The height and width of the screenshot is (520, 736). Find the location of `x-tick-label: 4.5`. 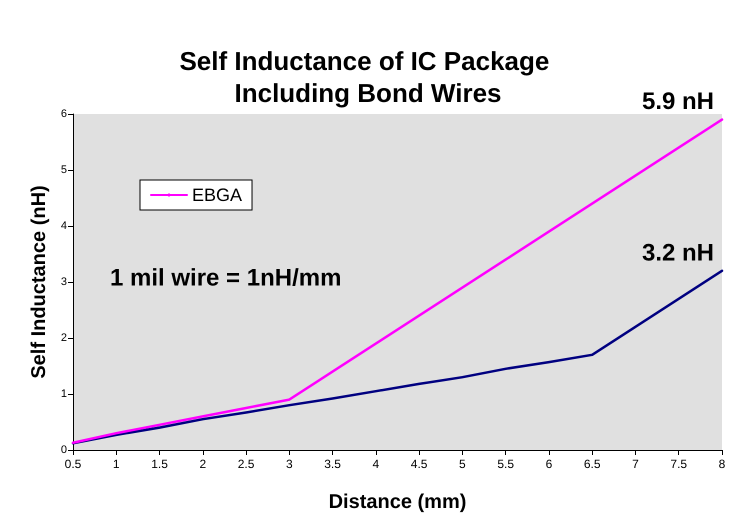

x-tick-label: 4.5 is located at coordinates (419, 464).